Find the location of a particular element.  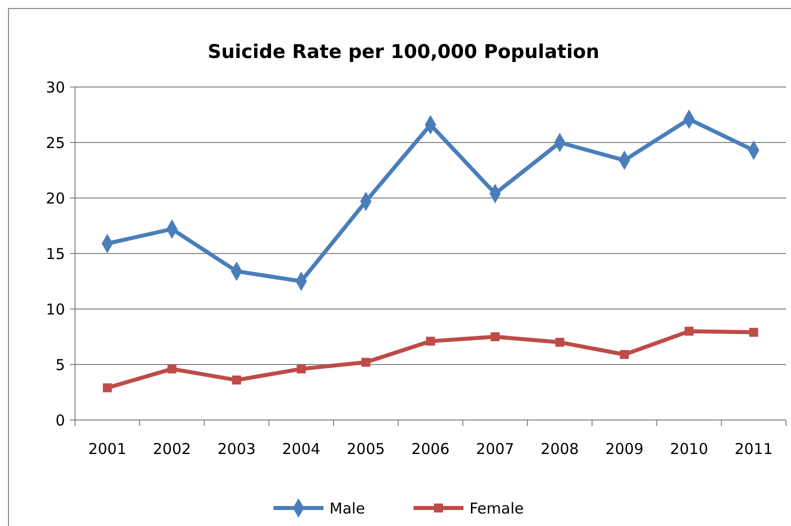

y-tick-label: 30 is located at coordinates (55, 87).